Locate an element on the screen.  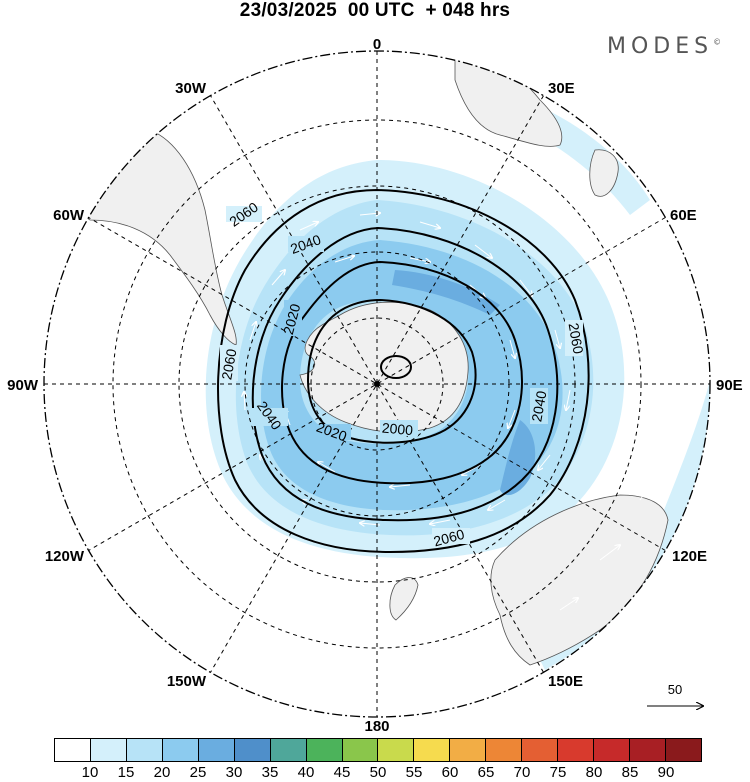
contour-inner-low is located at coordinates (396, 367).